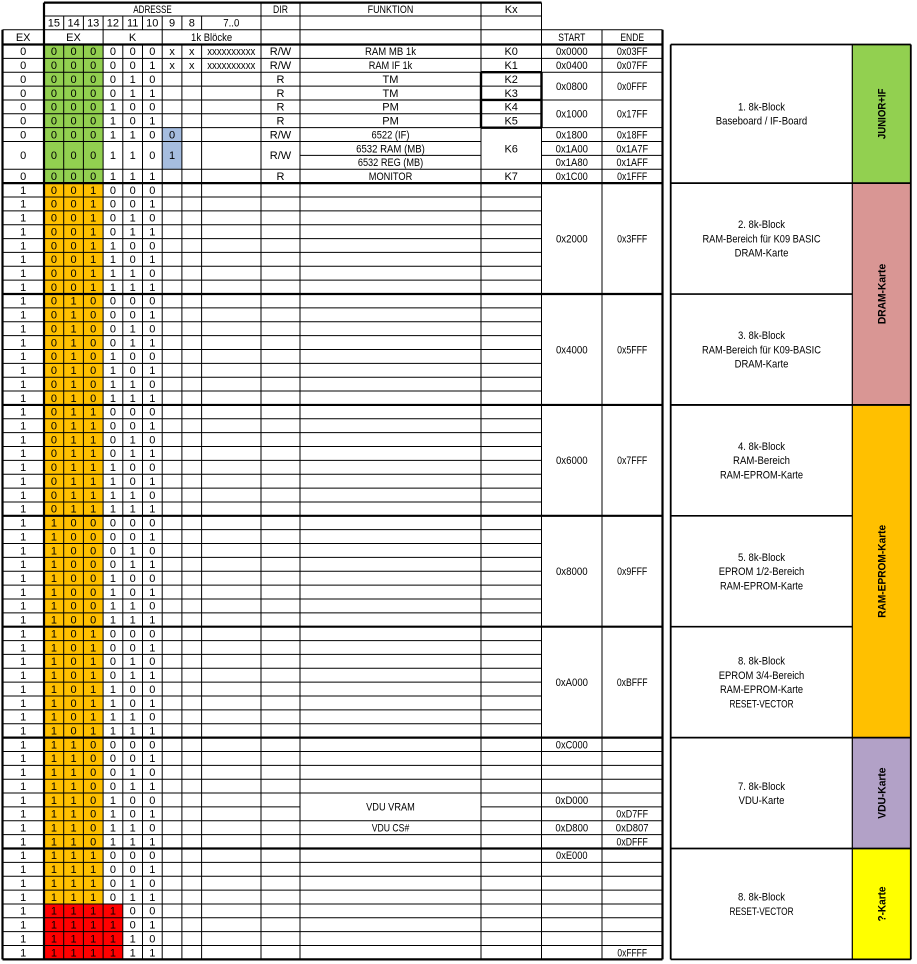 The width and height of the screenshot is (917, 964). Describe the element at coordinates (390, 163) in the screenshot. I see `svg-text: 6532 REG (MB)` at that location.